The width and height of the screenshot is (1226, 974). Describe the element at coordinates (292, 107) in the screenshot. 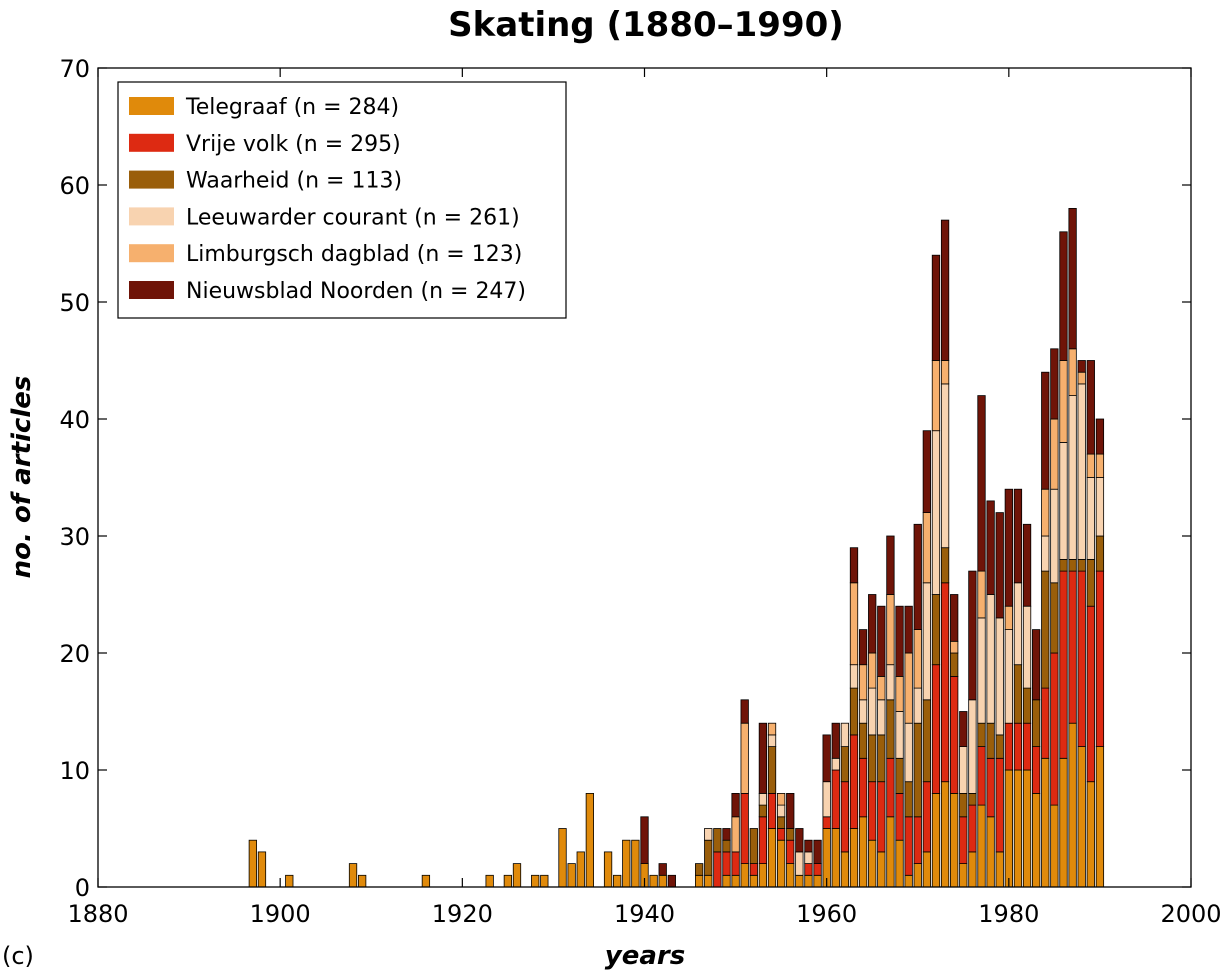

I see `legend-entry-label: Telegraaf (n = 284)` at that location.